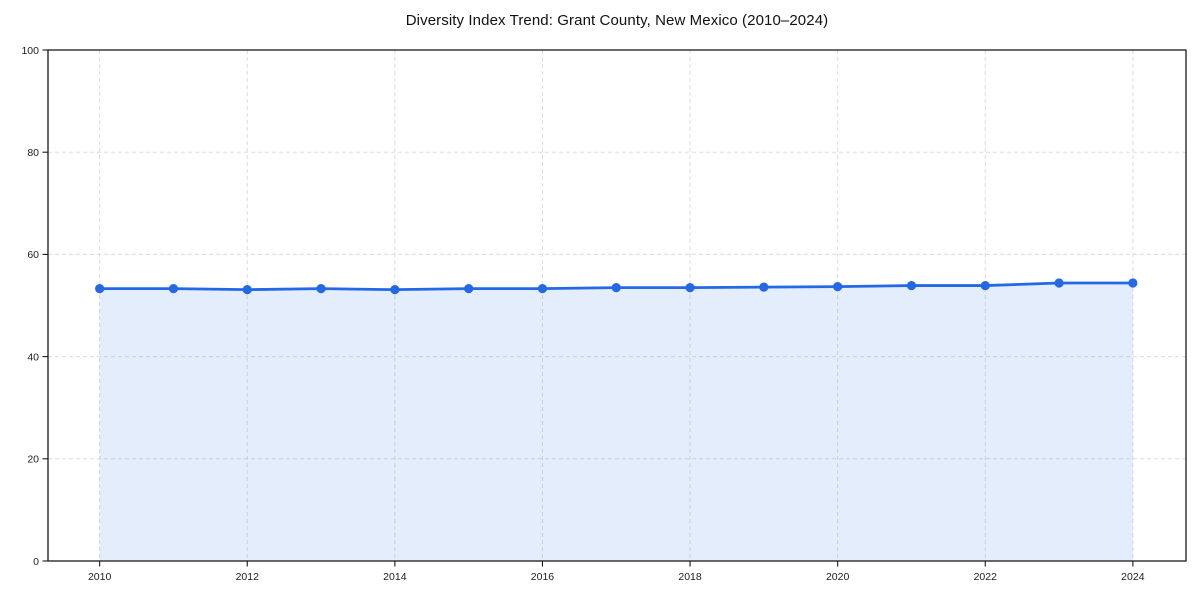 The width and height of the screenshot is (1200, 600). What do you see at coordinates (33, 153) in the screenshot?
I see `y-tick-label: 80` at bounding box center [33, 153].